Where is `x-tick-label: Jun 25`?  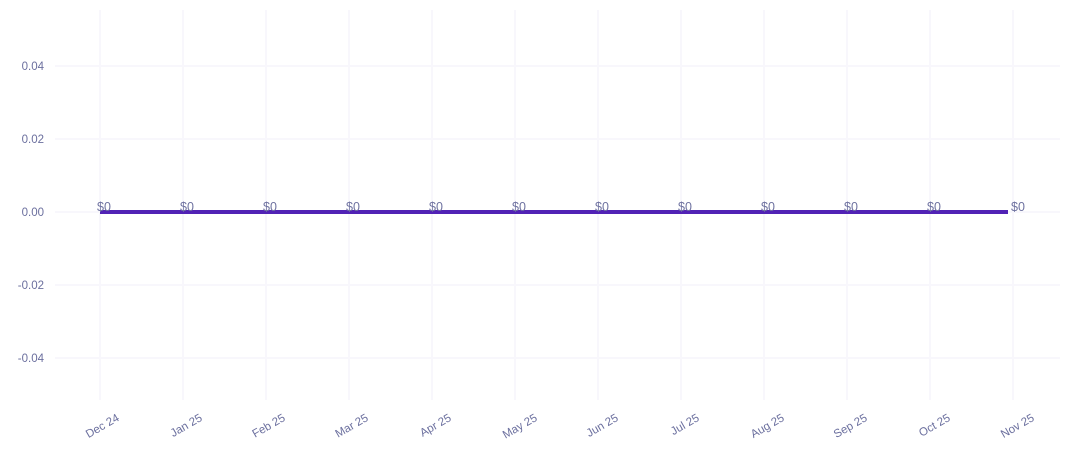
x-tick-label: Jun 25 is located at coordinates (603, 426).